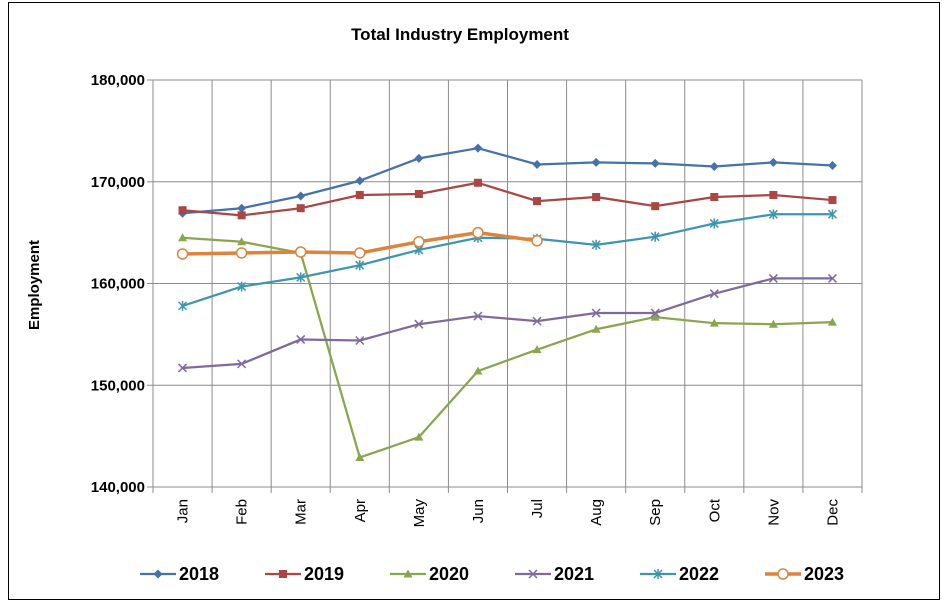 Image resolution: width=942 pixels, height=602 pixels. Describe the element at coordinates (699, 574) in the screenshot. I see `legend-label: 2022` at that location.